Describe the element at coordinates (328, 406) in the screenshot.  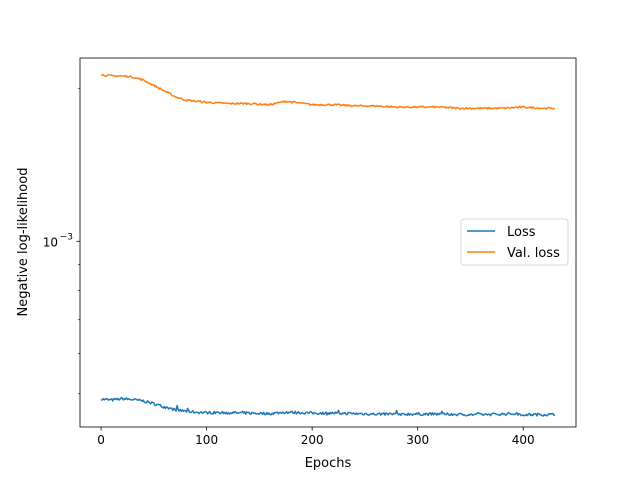
I see `series-line-loss` at that location.